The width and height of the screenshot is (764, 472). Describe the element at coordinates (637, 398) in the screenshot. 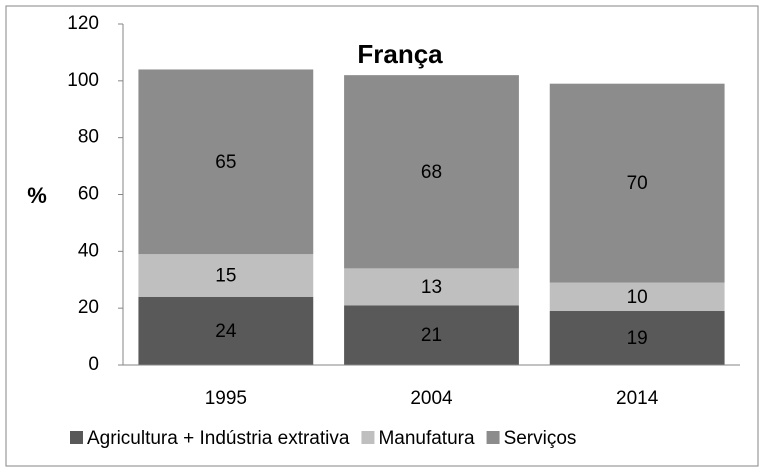

I see `x-tick-label: 2014` at that location.